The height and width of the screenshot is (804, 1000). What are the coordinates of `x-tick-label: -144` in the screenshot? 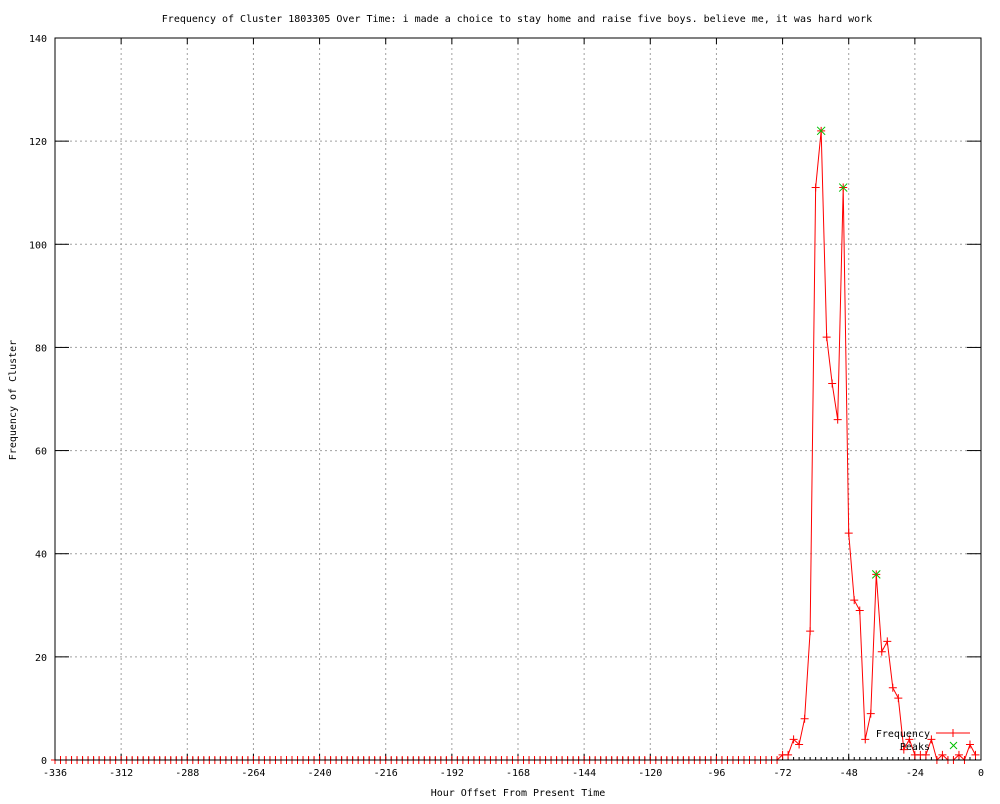 It's located at (584, 773).